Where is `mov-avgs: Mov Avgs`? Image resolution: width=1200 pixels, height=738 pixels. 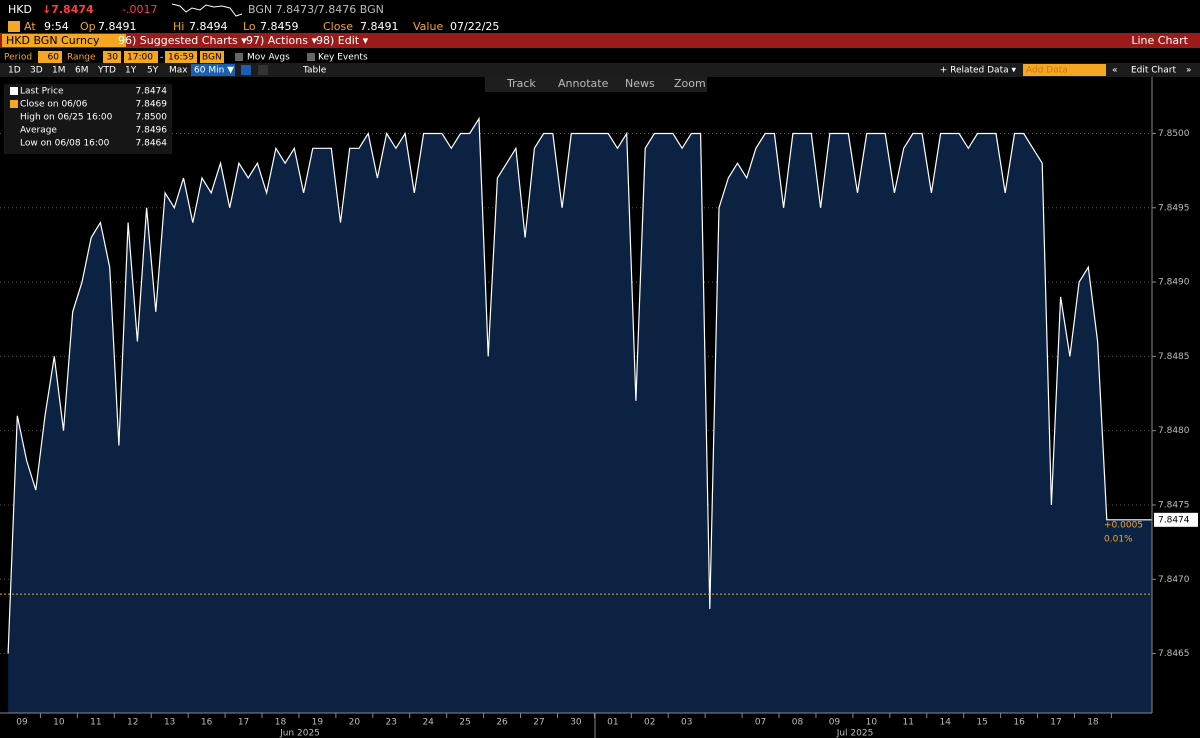 mov-avgs: Mov Avgs is located at coordinates (268, 58).